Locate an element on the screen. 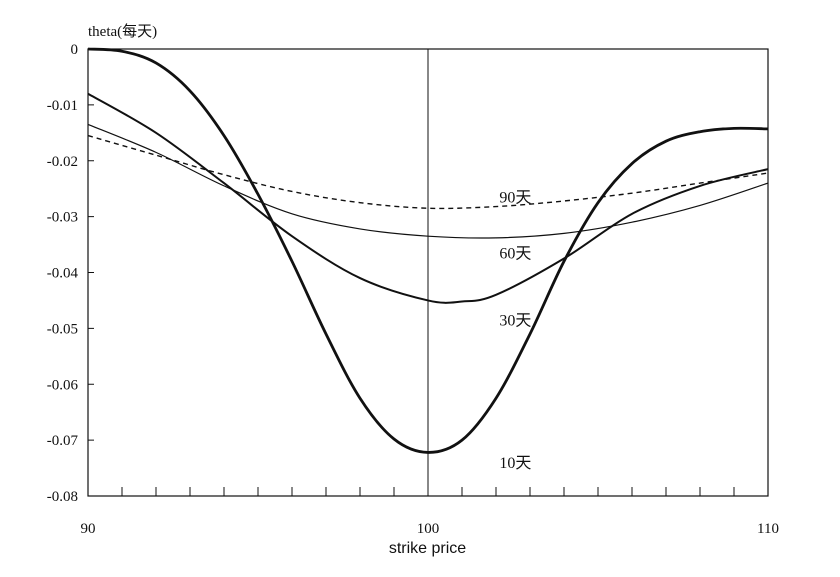 The image size is (840, 577). x-tick-label: 100 is located at coordinates (428, 529).